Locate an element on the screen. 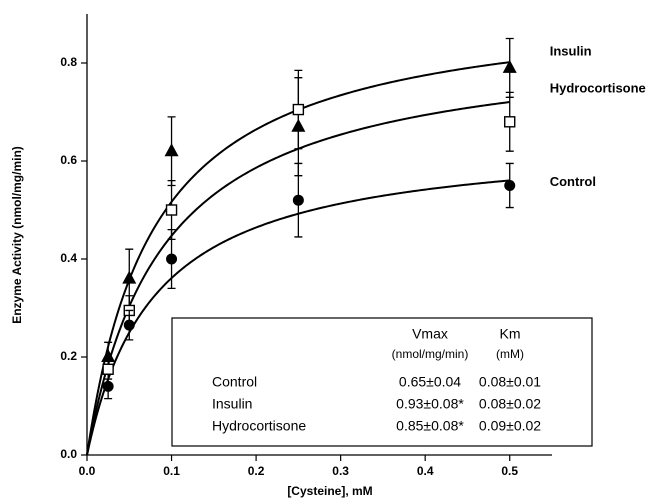 This screenshot has height=500, width=656. y-axis-label: Enzyme Activity (nmol/mg/min) is located at coordinates (17, 235).